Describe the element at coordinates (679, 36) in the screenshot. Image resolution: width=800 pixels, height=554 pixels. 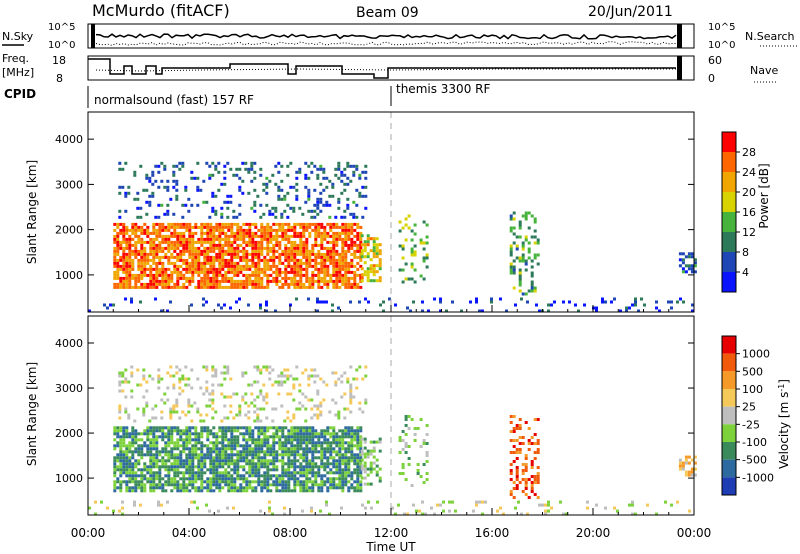
I see `nsky-end-bar` at that location.